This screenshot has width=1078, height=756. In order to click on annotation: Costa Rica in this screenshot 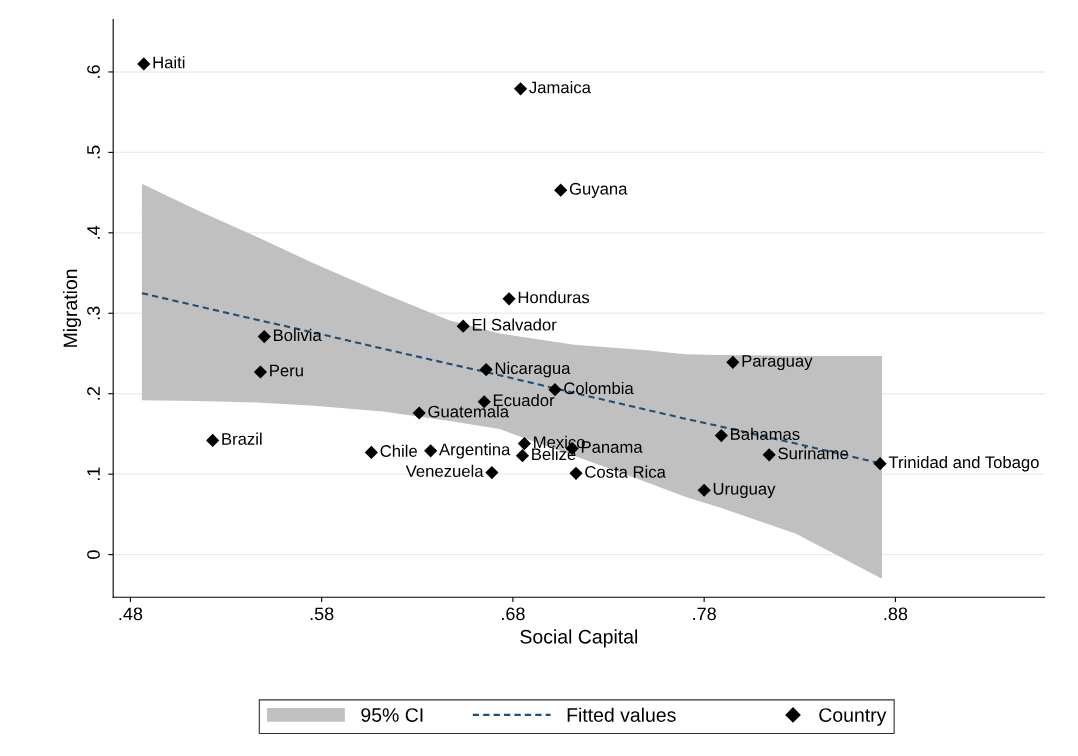, I will do `click(625, 471)`.